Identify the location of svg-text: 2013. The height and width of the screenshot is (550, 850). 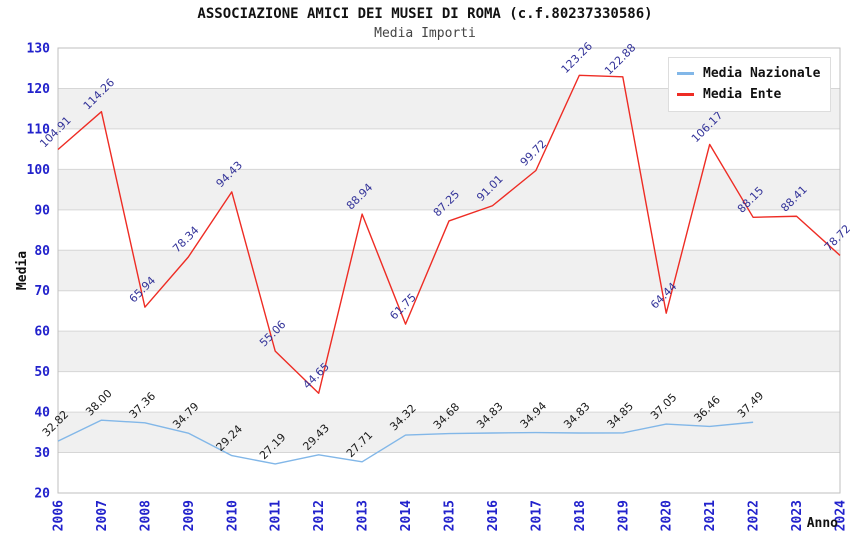
(363, 515).